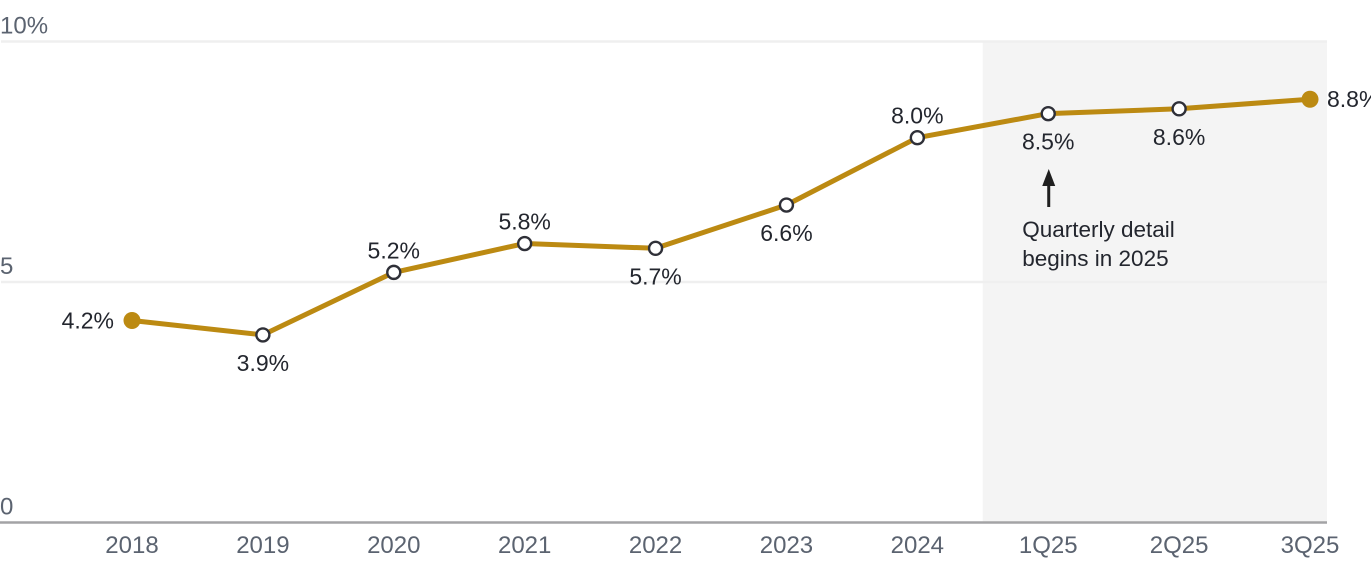  I want to click on y-axis-tick-label: 10%, so click(24, 26).